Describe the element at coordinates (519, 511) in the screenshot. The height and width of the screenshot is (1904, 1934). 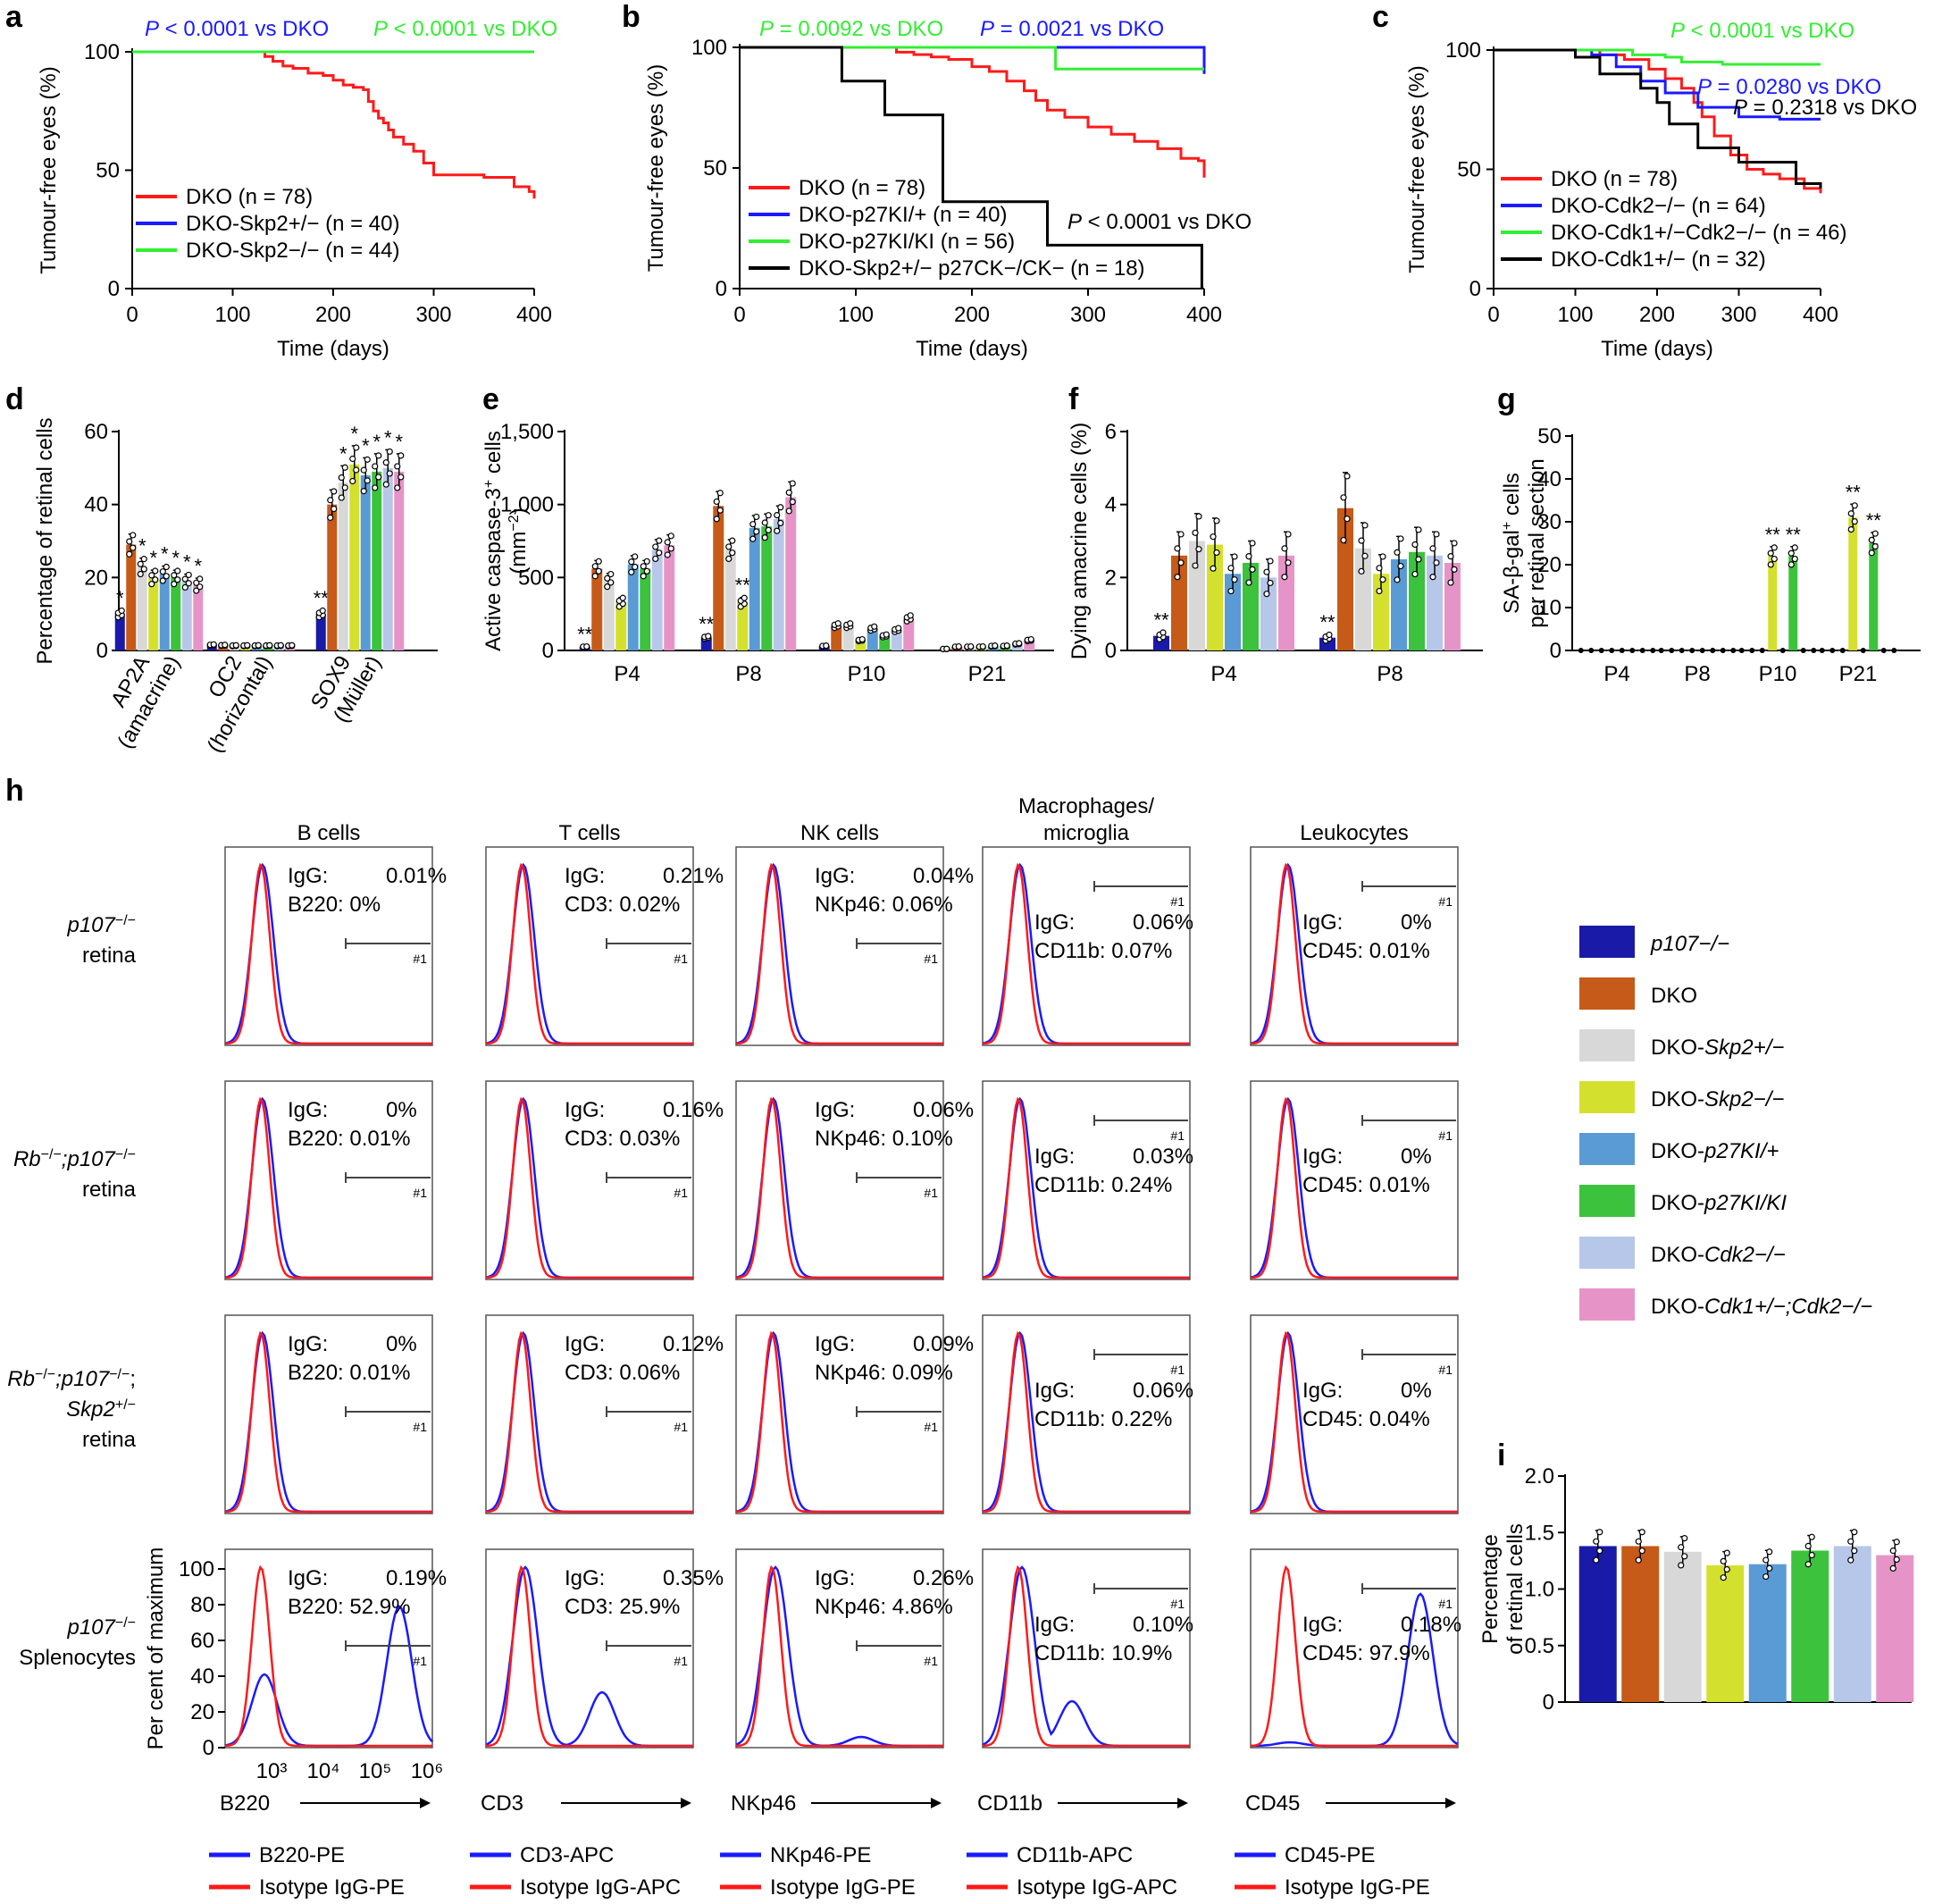
I see `y-label-part: )` at that location.